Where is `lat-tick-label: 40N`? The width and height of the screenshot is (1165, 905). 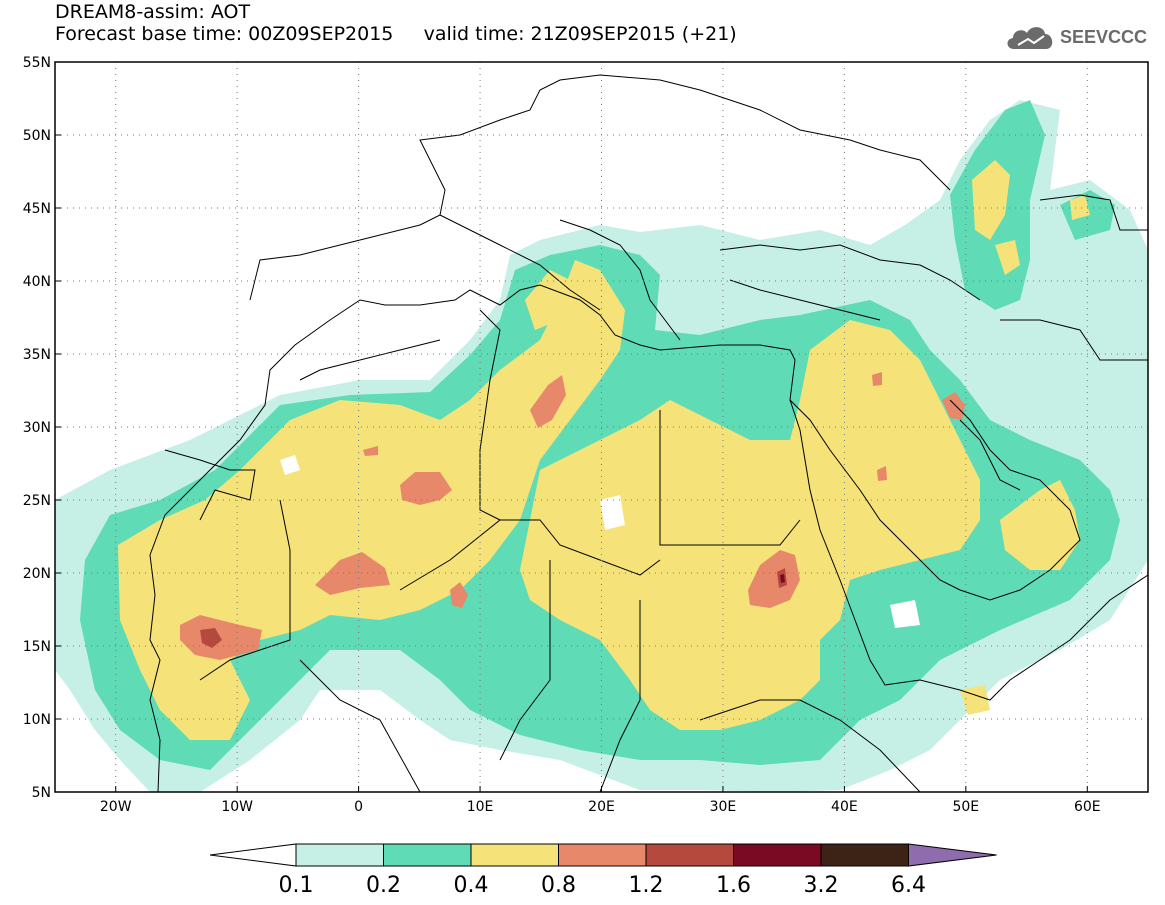
lat-tick-label: 40N is located at coordinates (37, 282).